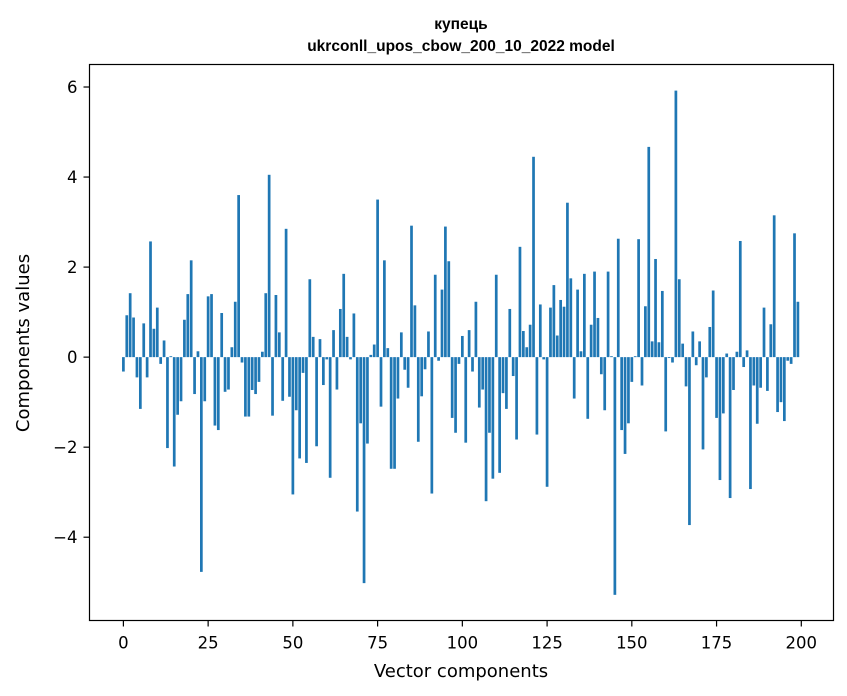 This screenshot has width=847, height=696. Describe the element at coordinates (463, 643) in the screenshot. I see `x-tick-label: 100` at that location.